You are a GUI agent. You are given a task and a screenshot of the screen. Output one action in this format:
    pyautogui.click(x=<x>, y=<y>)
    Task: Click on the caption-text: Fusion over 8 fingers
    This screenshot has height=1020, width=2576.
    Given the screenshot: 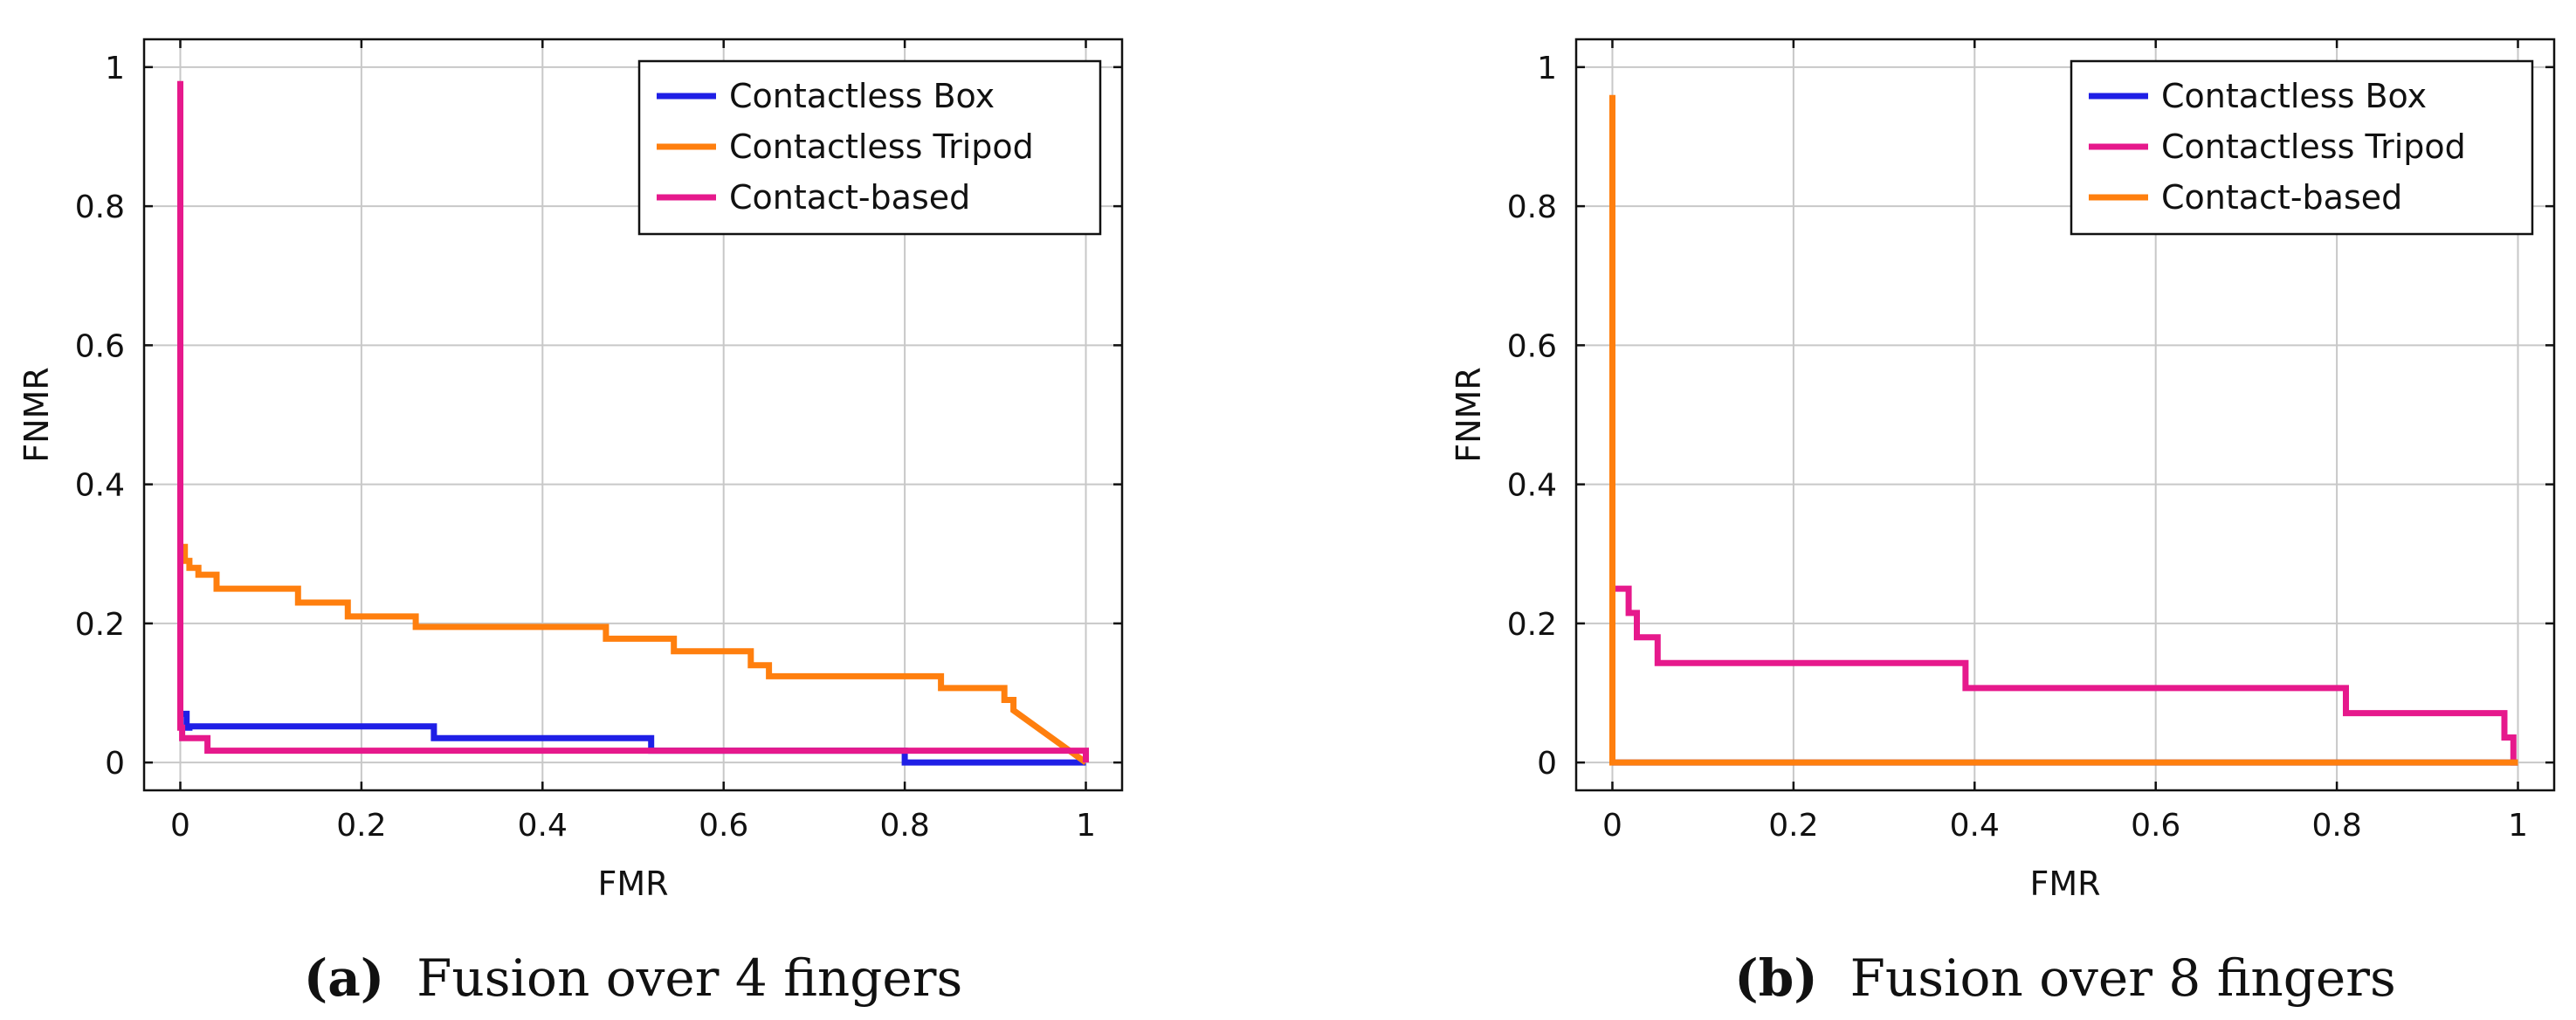 What is the action you would take?
    pyautogui.click(x=2123, y=978)
    